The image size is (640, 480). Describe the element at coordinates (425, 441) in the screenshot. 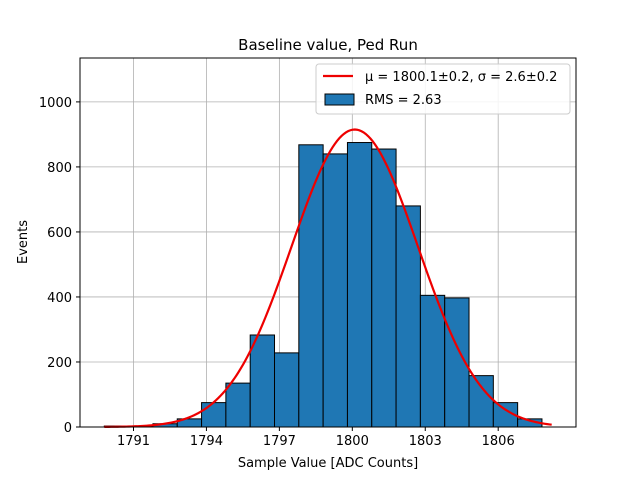

I see `x-tick-label: 1803` at that location.